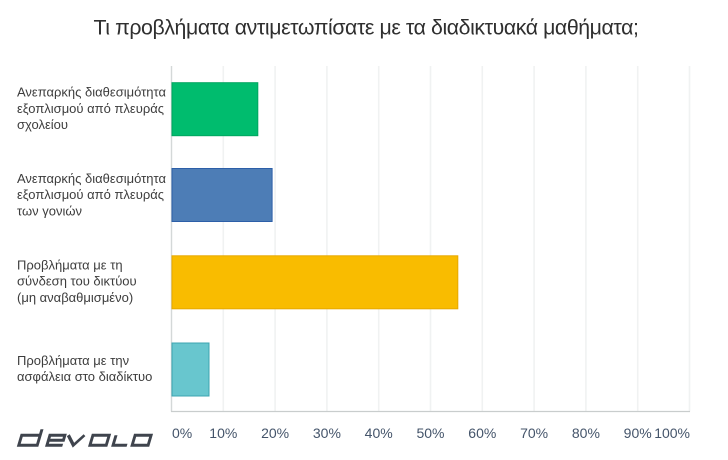 The image size is (728, 460). Describe the element at coordinates (586, 433) in the screenshot. I see `svg-text: 80%` at that location.